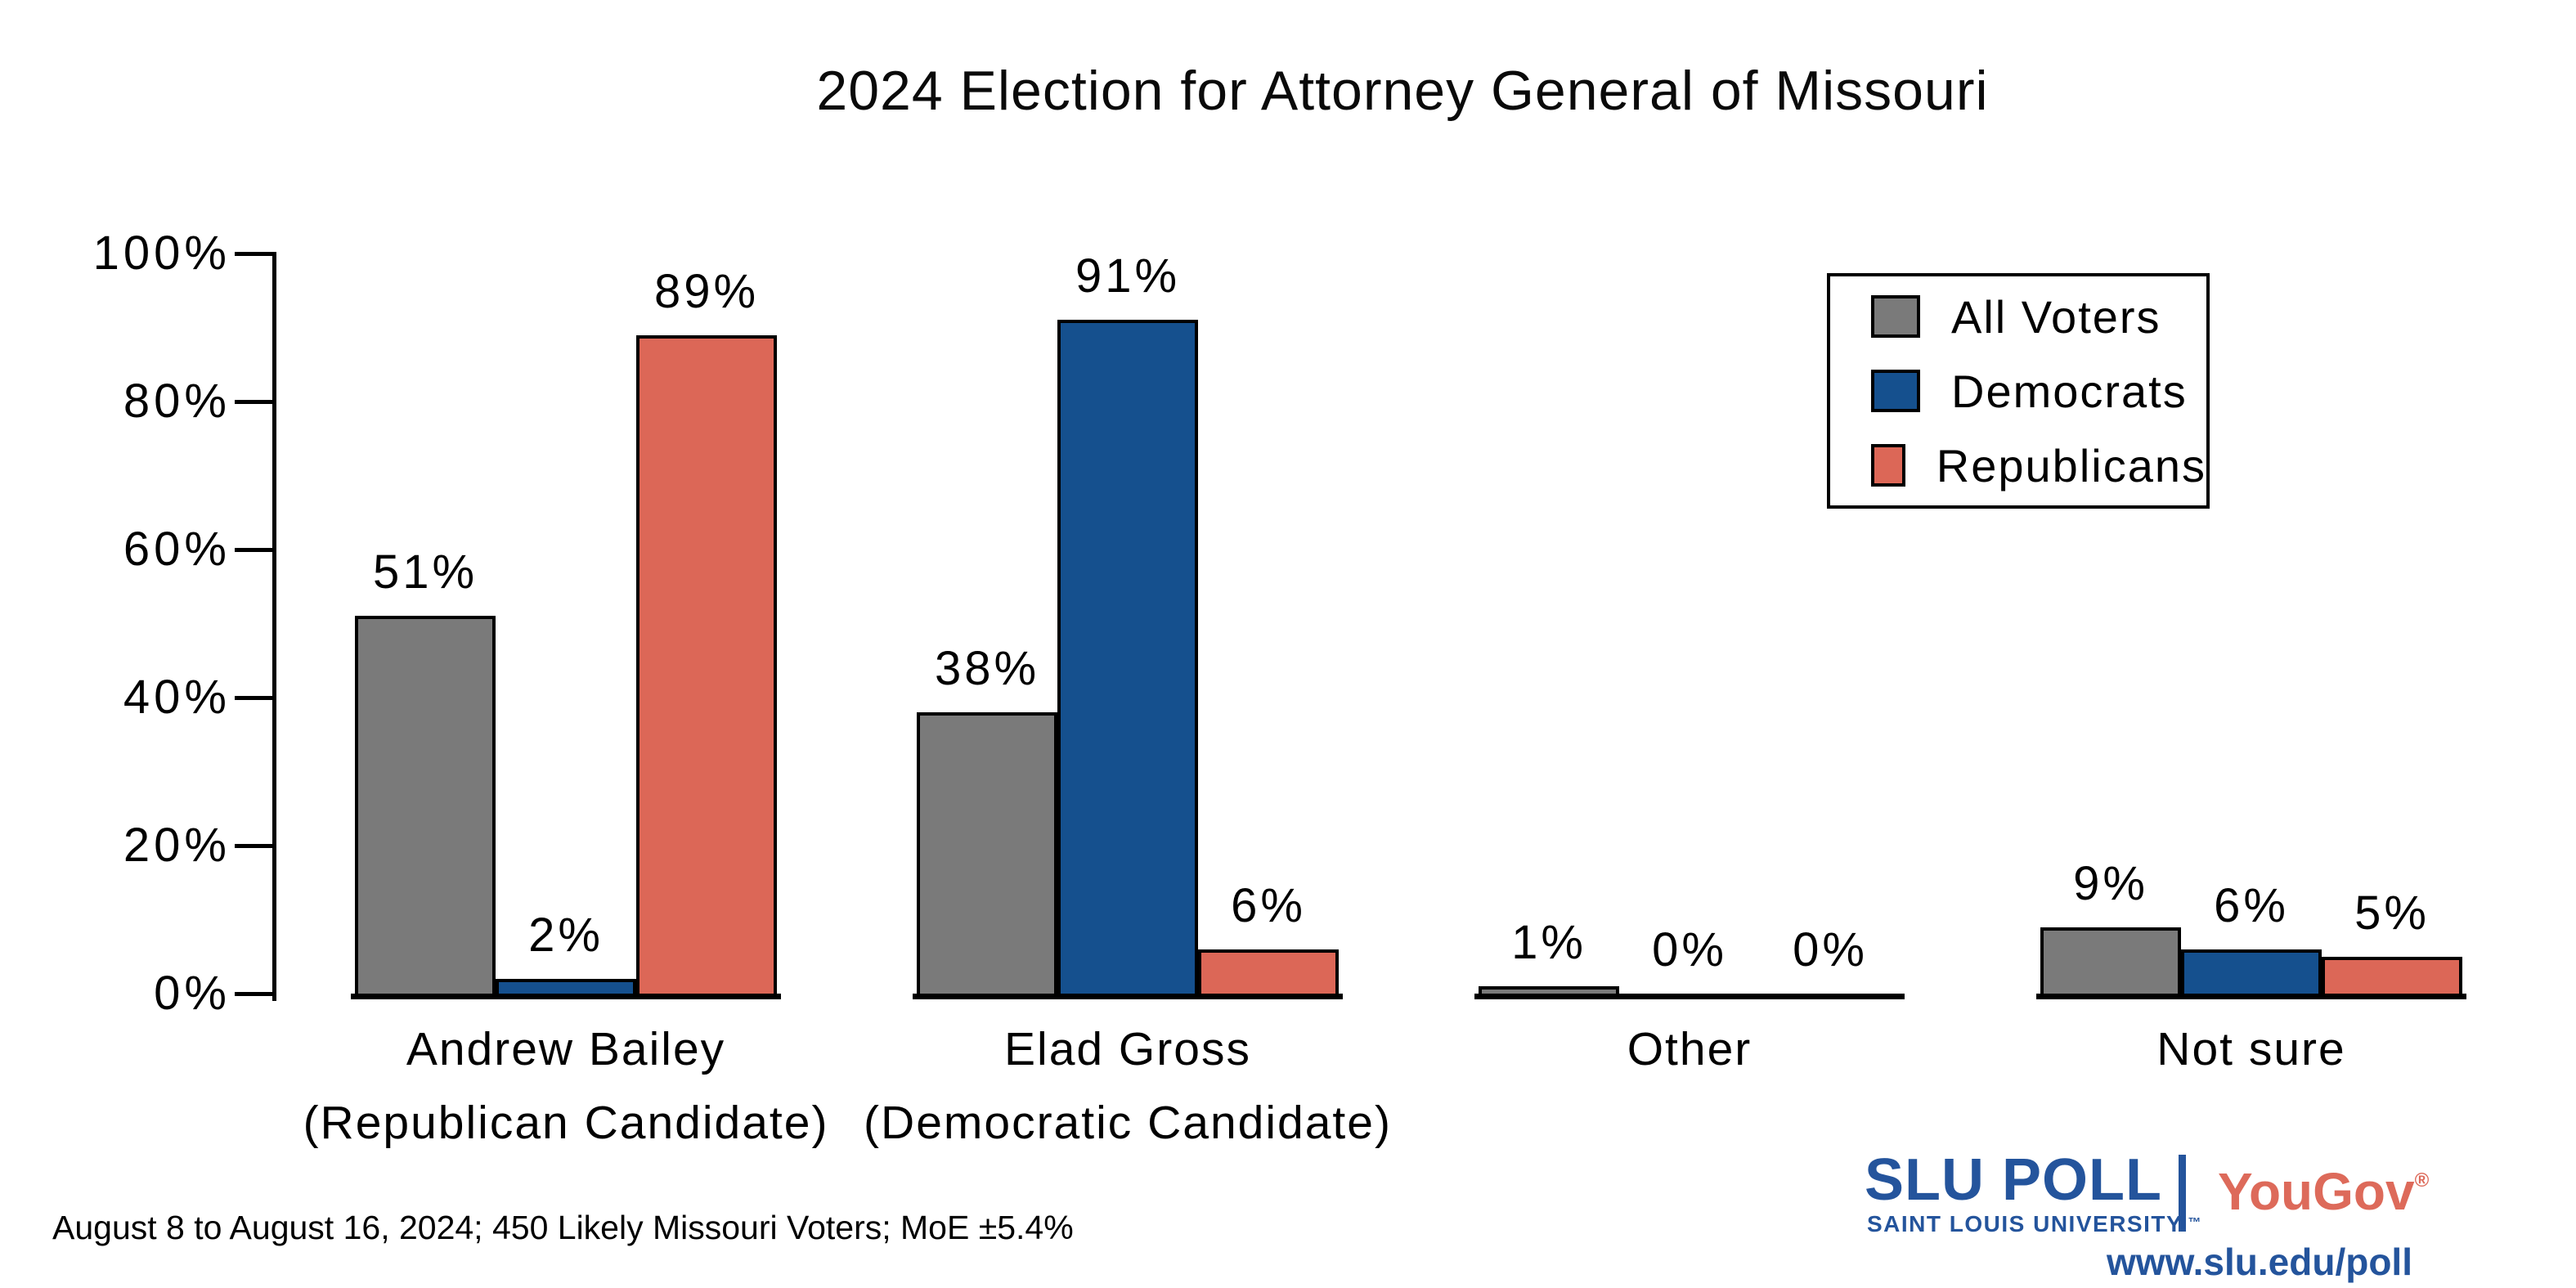 The width and height of the screenshot is (2576, 1288). What do you see at coordinates (1128, 276) in the screenshot?
I see `bar-value-label: 91%` at bounding box center [1128, 276].